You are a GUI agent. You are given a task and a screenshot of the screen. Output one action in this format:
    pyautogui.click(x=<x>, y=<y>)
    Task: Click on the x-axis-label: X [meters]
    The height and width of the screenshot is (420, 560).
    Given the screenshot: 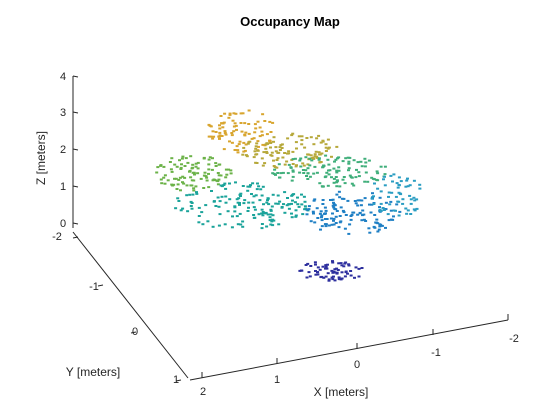 What is the action you would take?
    pyautogui.click(x=341, y=392)
    